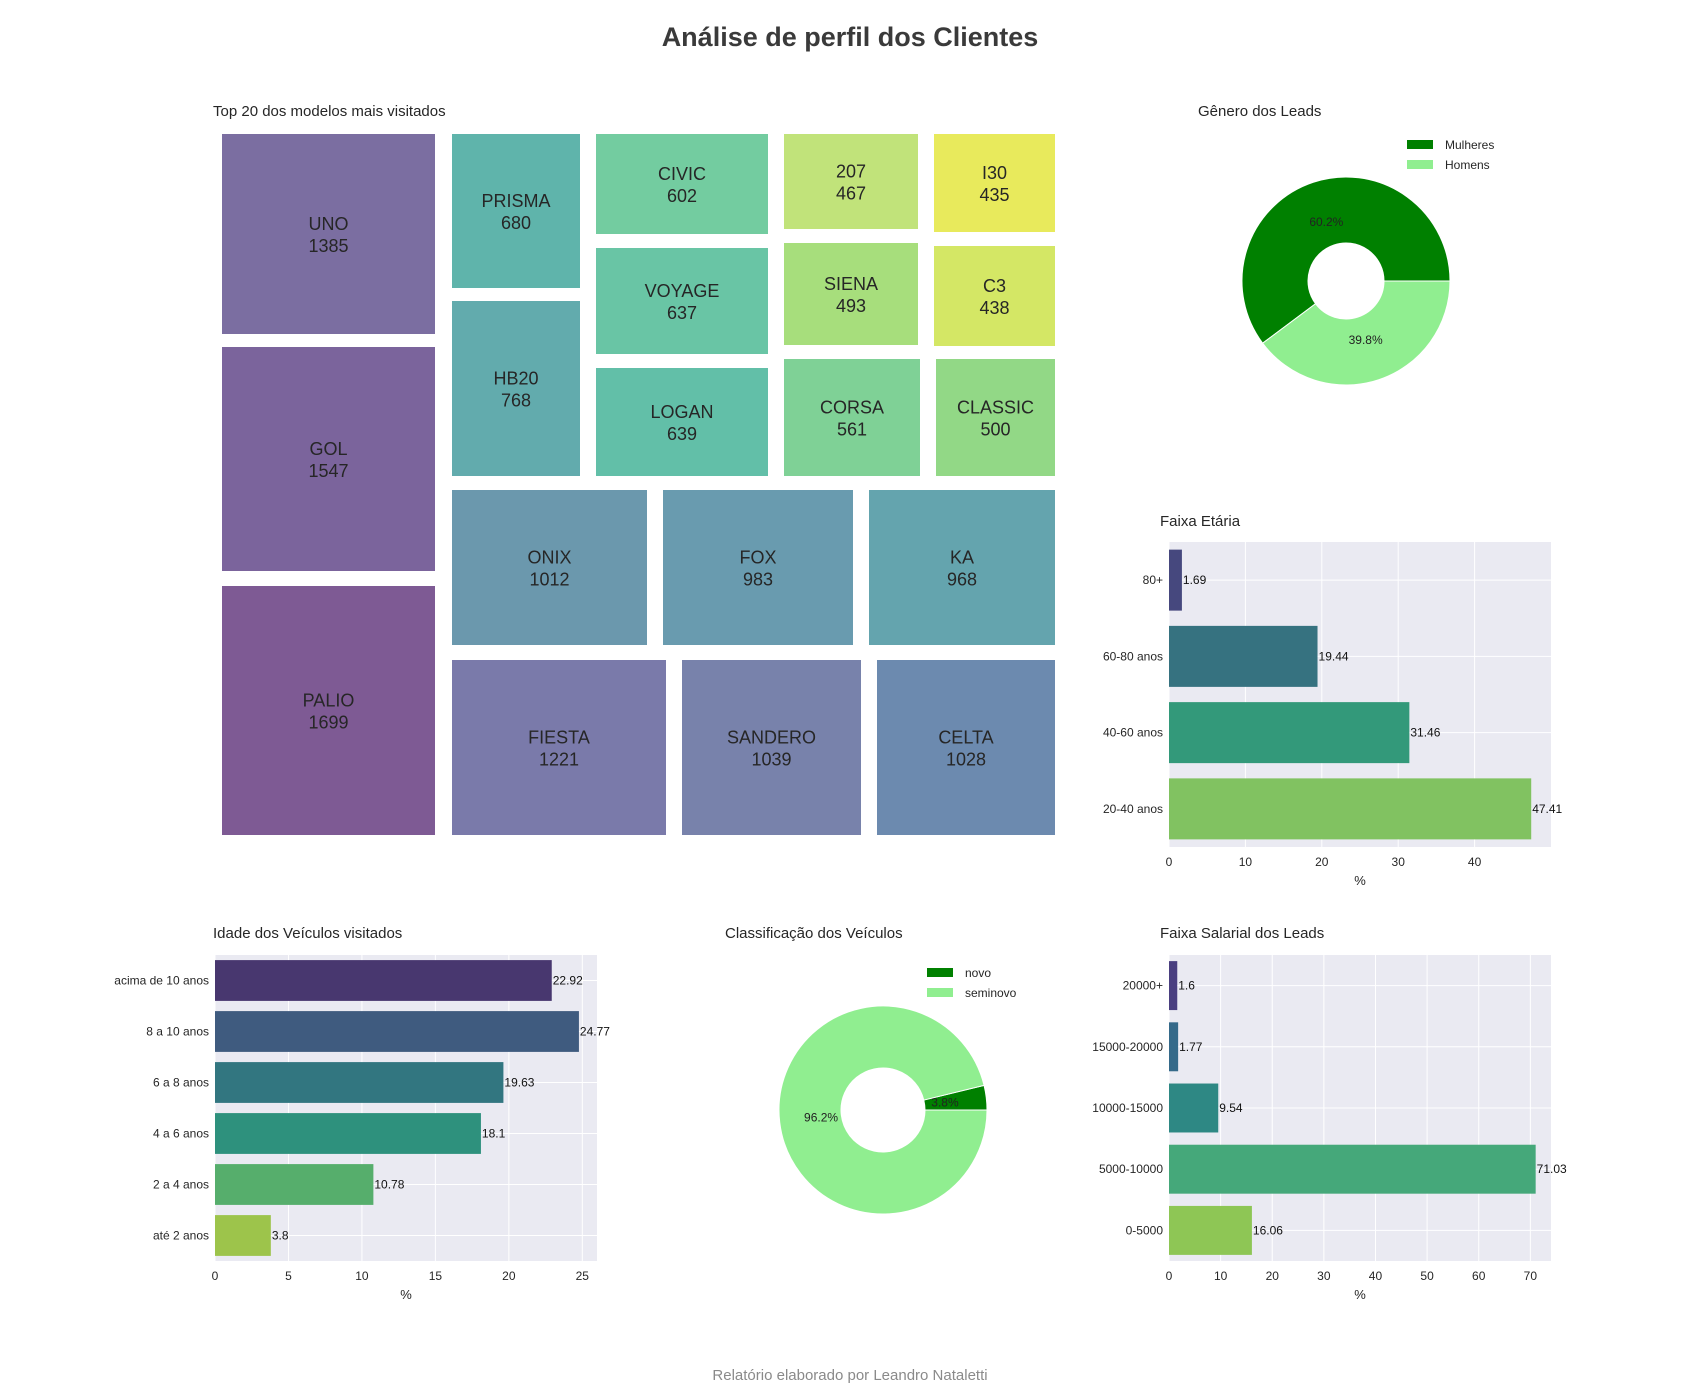  What do you see at coordinates (1131, 1169) in the screenshot?
I see `y-tick-label-5000-10000: 5000-10000` at bounding box center [1131, 1169].